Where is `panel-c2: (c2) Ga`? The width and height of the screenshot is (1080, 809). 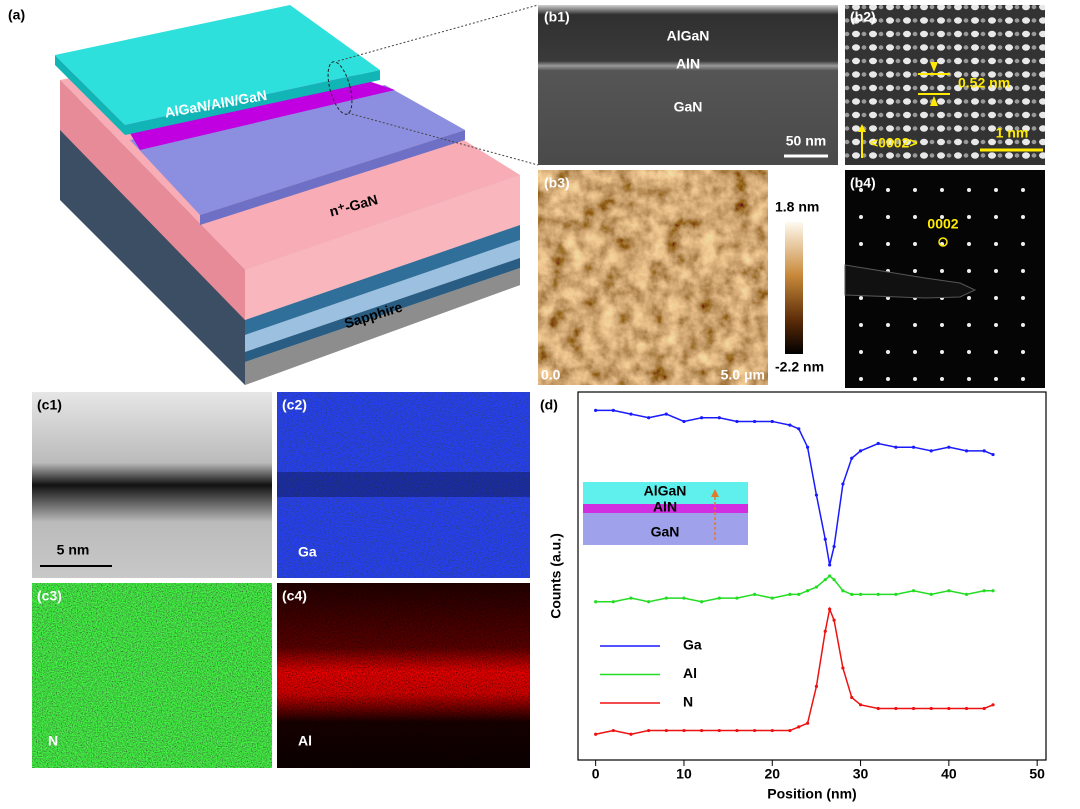 panel-c2: (c2) Ga is located at coordinates (403, 485).